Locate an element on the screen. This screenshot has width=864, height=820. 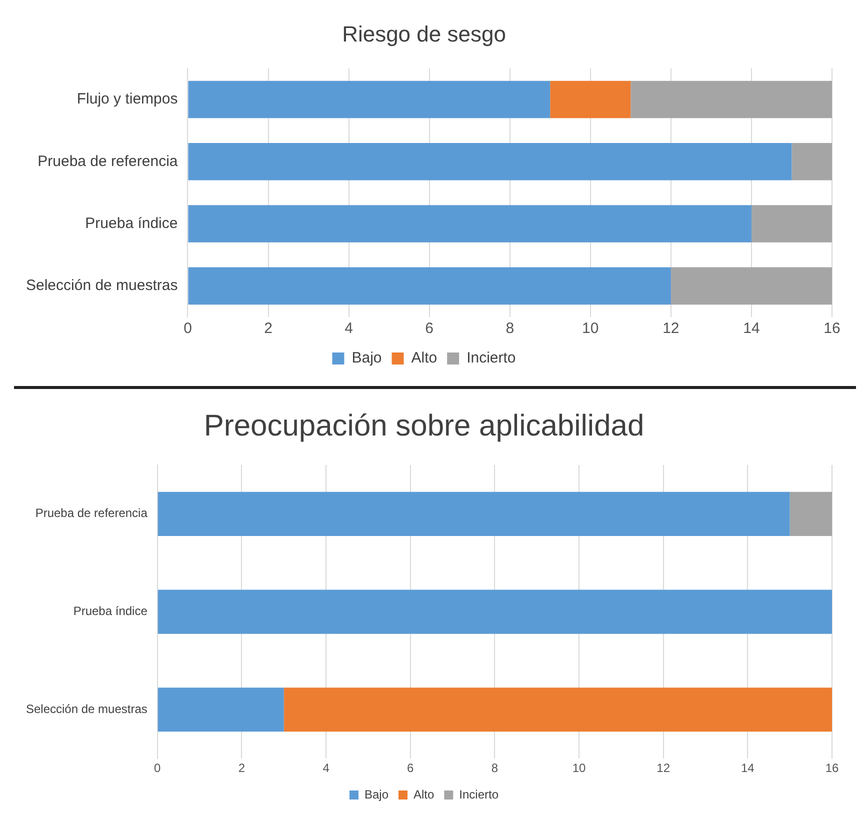
chart-title: Preocupación sobre aplicabilidad is located at coordinates (424, 425).